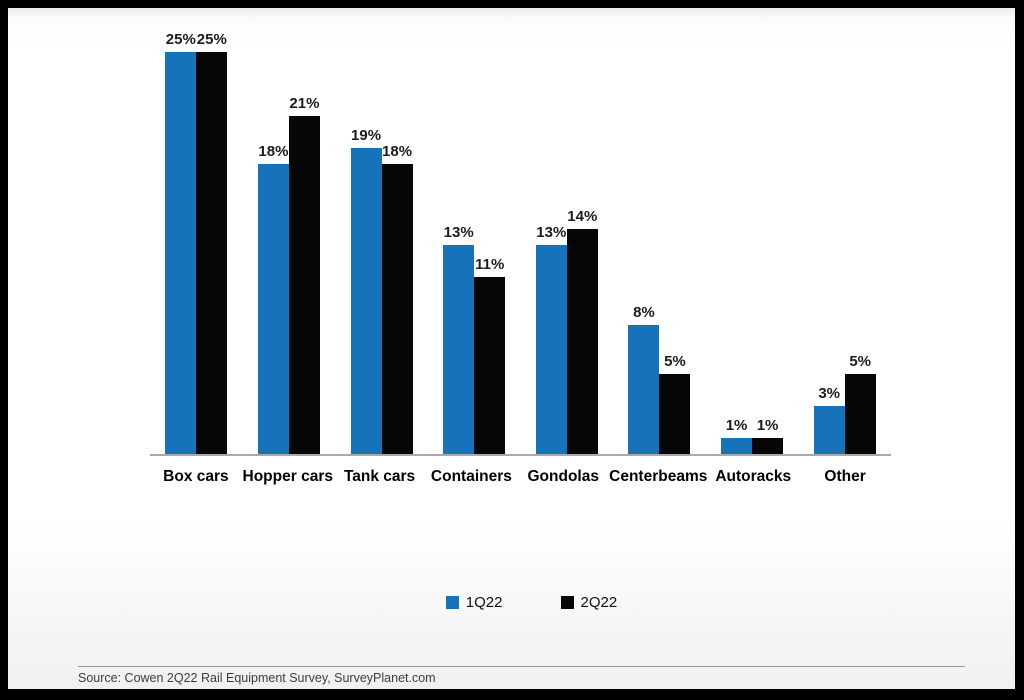 The width and height of the screenshot is (1024, 700). What do you see at coordinates (526, 602) in the screenshot?
I see `legend: 1Q22 2Q22` at bounding box center [526, 602].